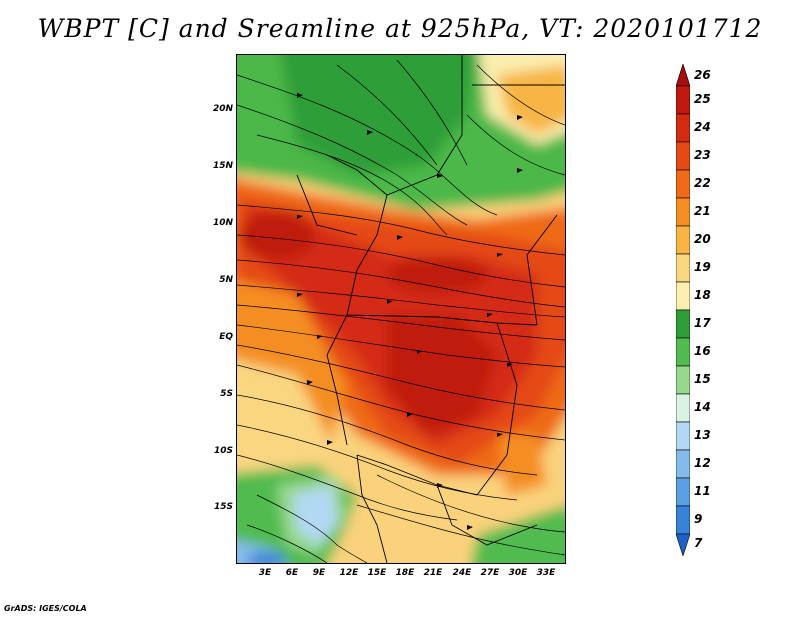 This screenshot has width=800, height=618. I want to click on colorbar-label: 18, so click(702, 295).